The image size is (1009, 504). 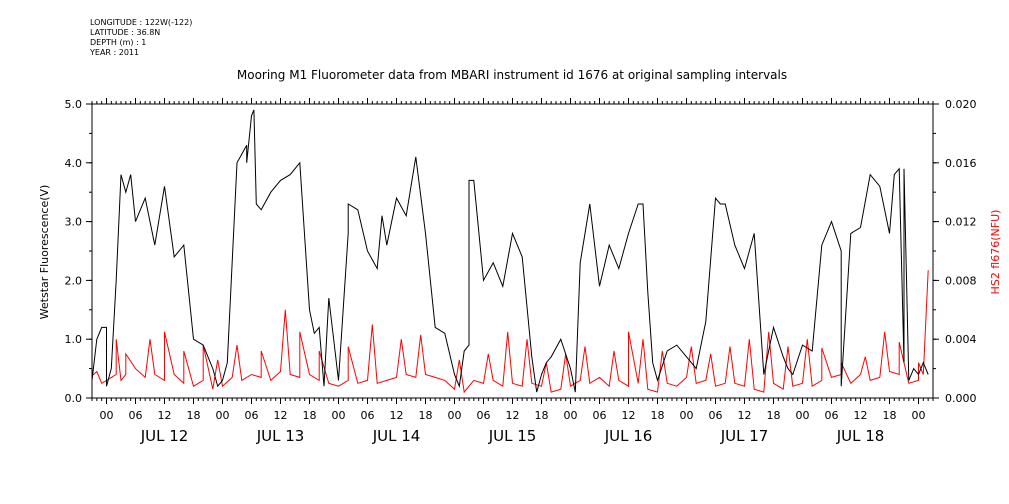 What do you see at coordinates (961, 280) in the screenshot?
I see `y-right-tick-label: 0.008` at bounding box center [961, 280].